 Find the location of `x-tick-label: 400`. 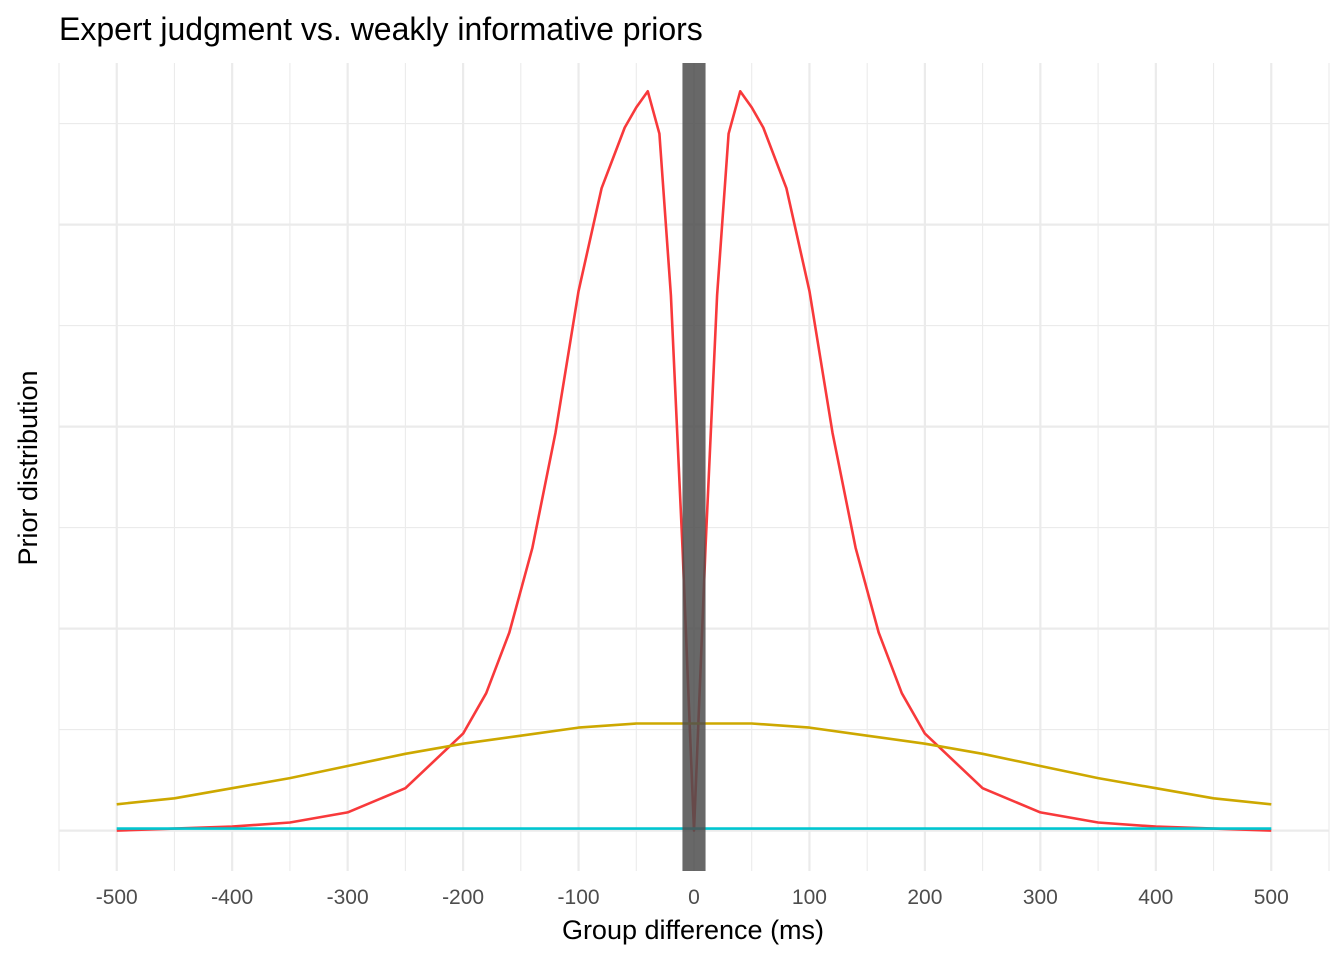

x-tick-label: 400 is located at coordinates (1155, 897).